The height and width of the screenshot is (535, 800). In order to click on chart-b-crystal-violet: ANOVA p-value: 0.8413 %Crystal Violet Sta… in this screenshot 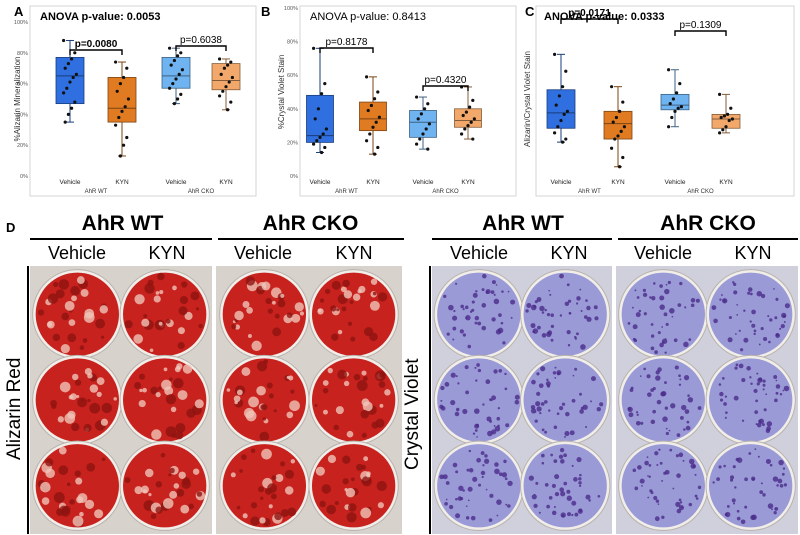, I will do `click(397, 101)`.